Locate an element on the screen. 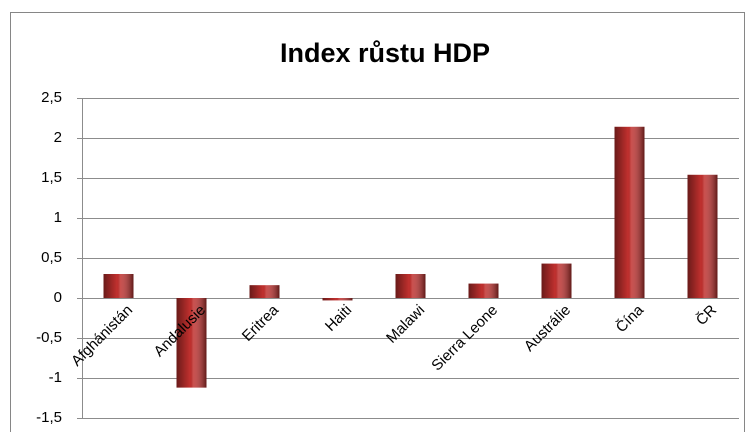 This screenshot has height=432, width=752. chart-title: Index růstu HDP is located at coordinates (385, 53).